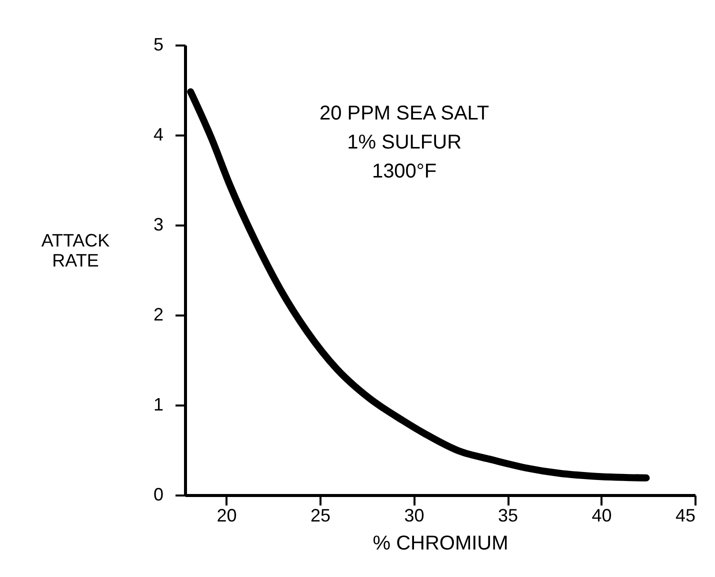  What do you see at coordinates (158, 494) in the screenshot?
I see `y-tick-label: 0` at bounding box center [158, 494].